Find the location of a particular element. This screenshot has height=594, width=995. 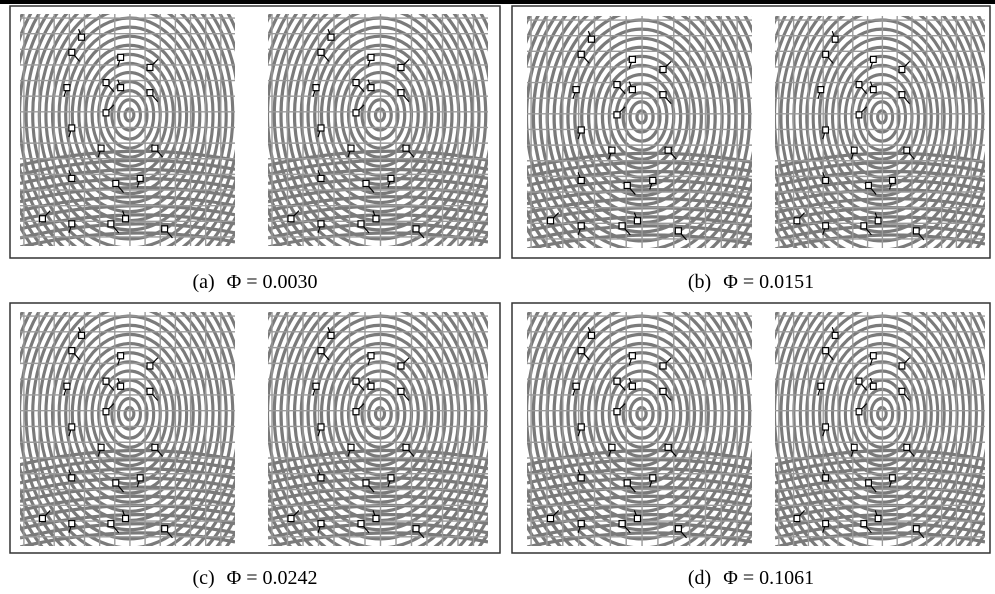

top-rule is located at coordinates (497, 2).